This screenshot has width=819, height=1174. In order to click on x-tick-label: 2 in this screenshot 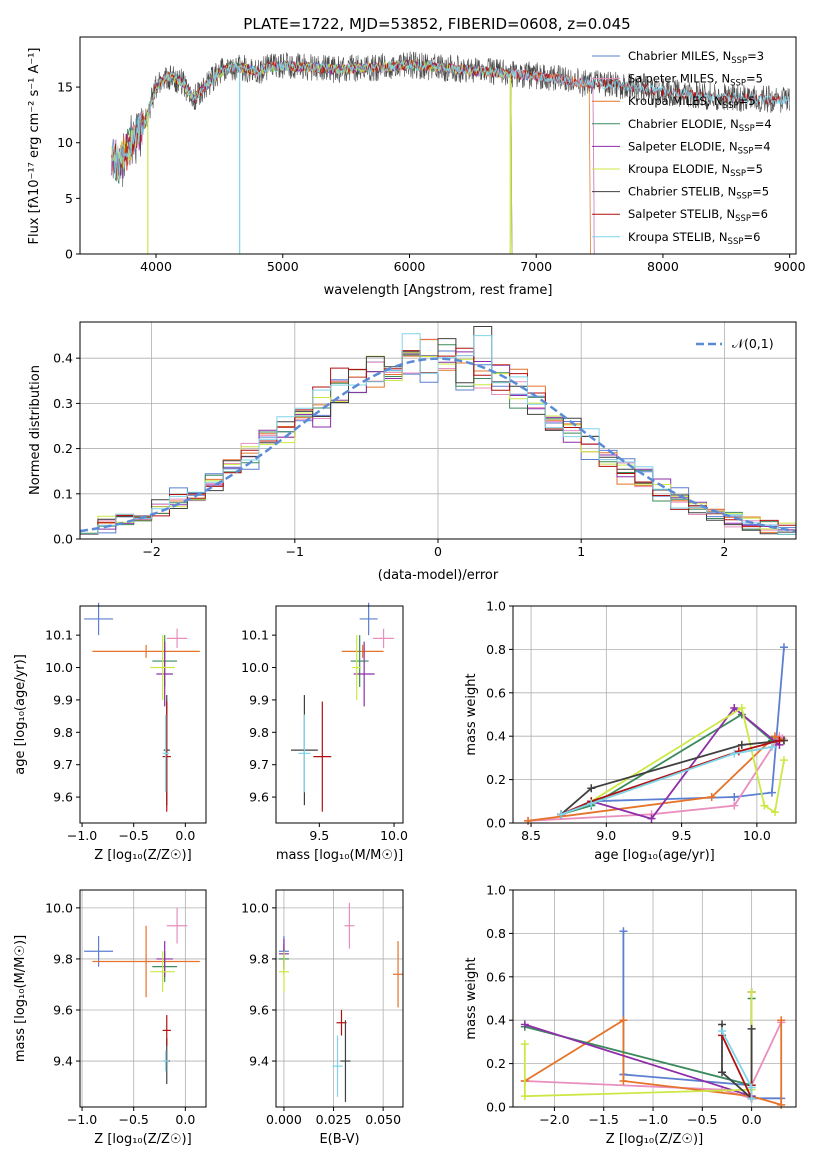, I will do `click(724, 551)`.